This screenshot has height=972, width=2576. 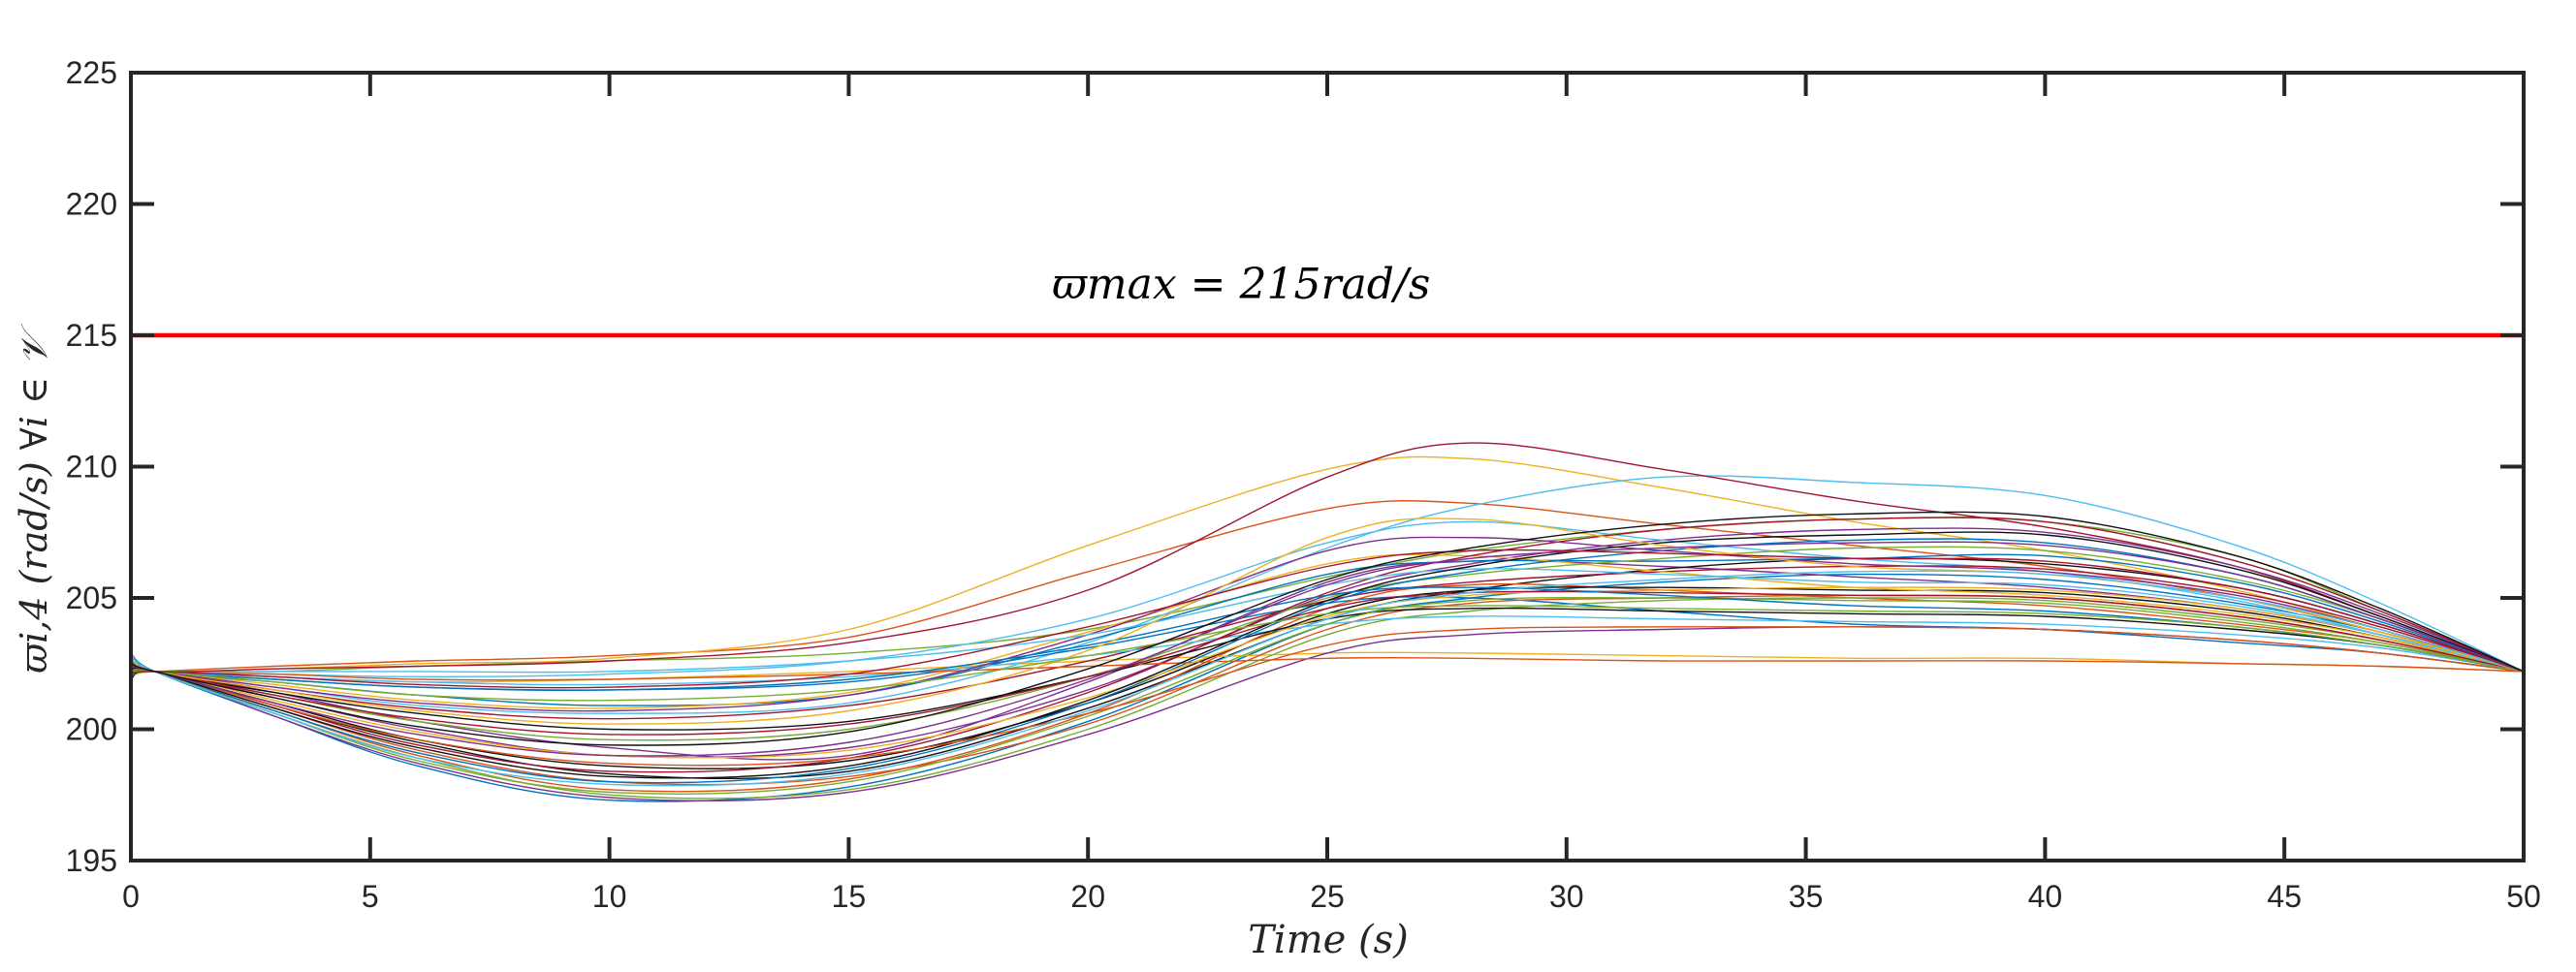 I want to click on x-tick-label-45: 45, so click(x=2284, y=896).